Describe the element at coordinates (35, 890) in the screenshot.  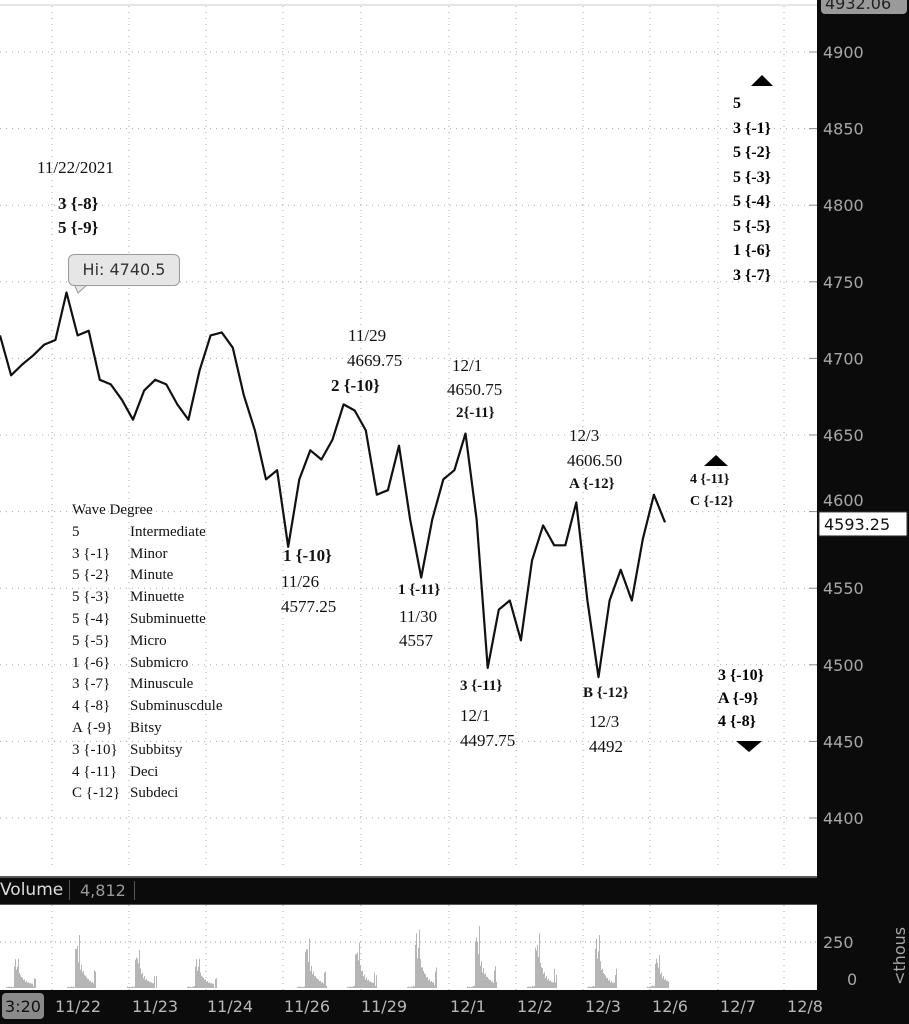
I see `volume-title: Volume` at that location.